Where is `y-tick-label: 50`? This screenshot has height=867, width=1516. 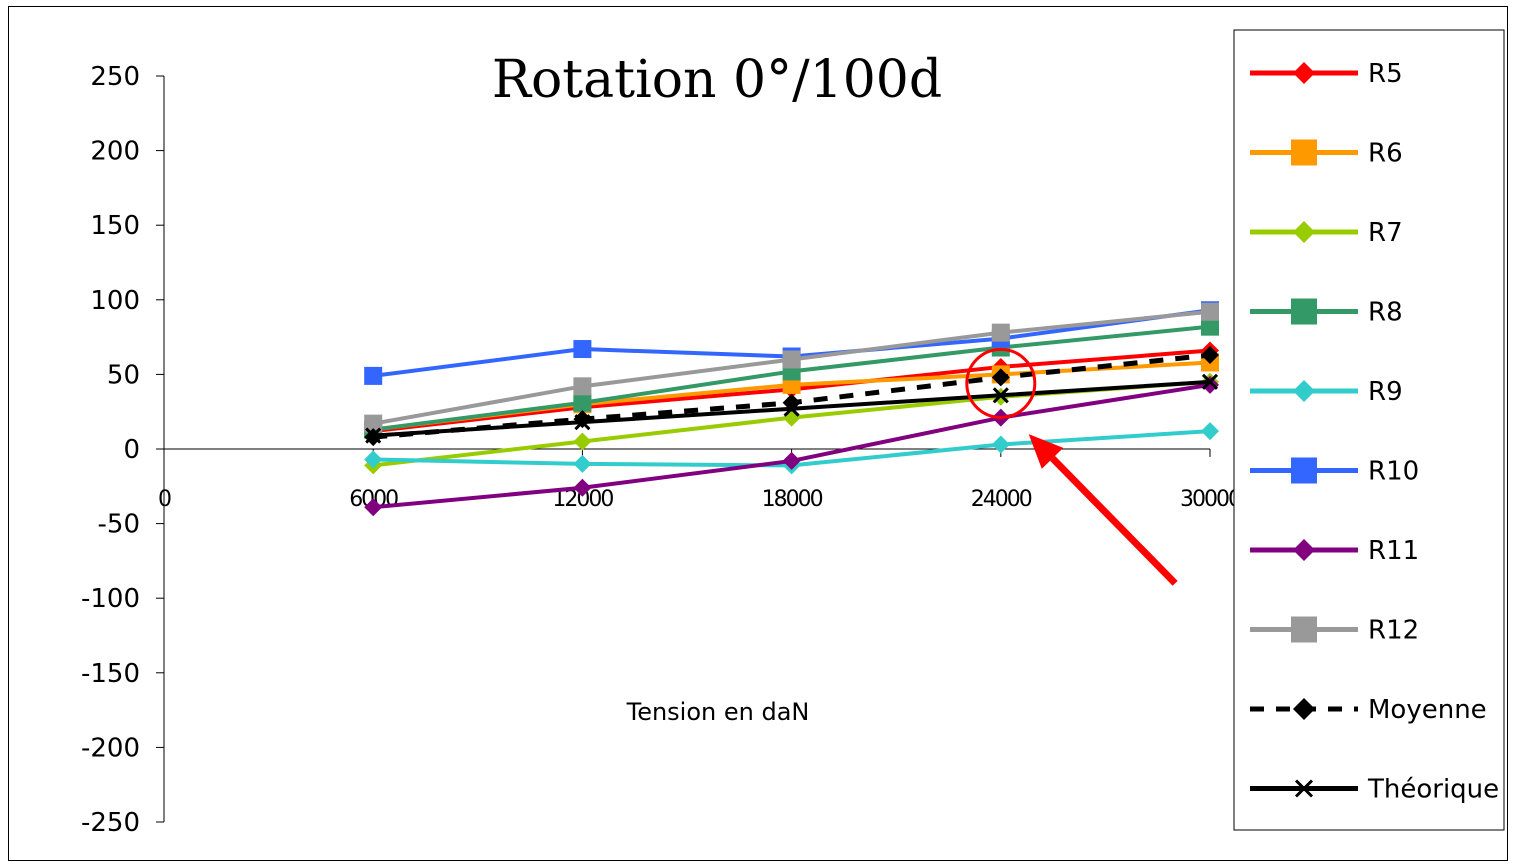 y-tick-label: 50 is located at coordinates (123, 375).